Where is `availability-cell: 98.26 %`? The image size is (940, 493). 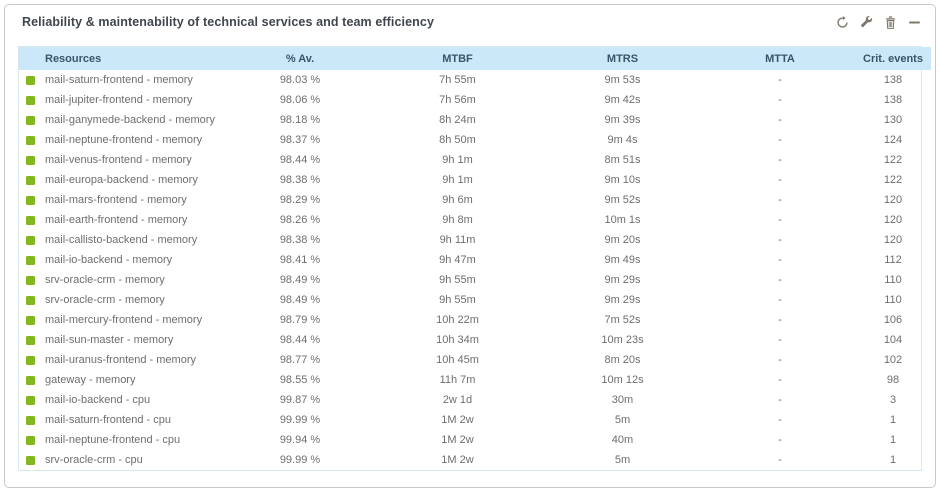 availability-cell: 98.26 % is located at coordinates (300, 220).